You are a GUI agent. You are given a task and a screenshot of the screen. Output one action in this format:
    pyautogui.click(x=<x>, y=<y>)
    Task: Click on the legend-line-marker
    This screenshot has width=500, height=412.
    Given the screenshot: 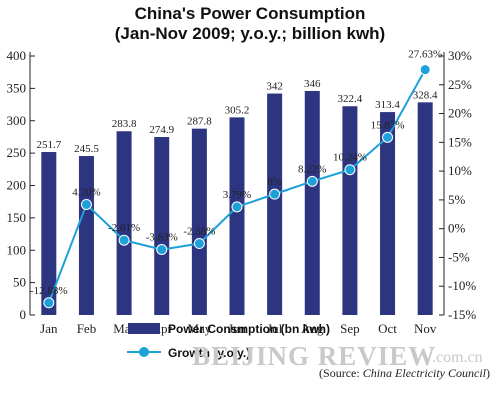 What is the action you would take?
    pyautogui.click(x=144, y=352)
    